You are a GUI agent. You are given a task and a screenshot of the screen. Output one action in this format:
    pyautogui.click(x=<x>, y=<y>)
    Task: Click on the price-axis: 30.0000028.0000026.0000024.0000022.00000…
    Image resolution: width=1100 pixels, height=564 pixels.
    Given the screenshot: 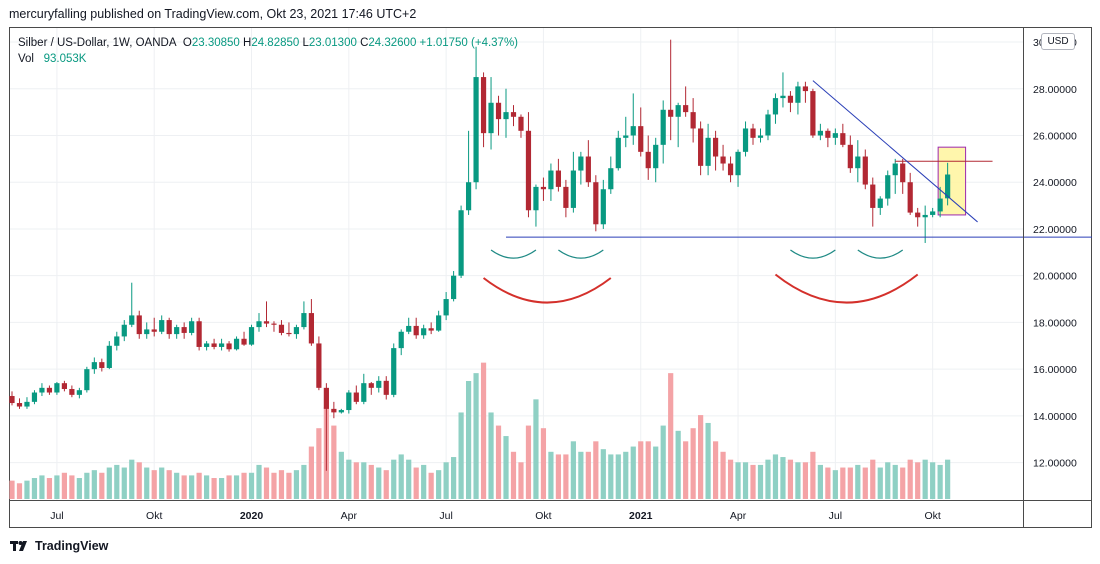 What is the action you would take?
    pyautogui.click(x=1050, y=278)
    